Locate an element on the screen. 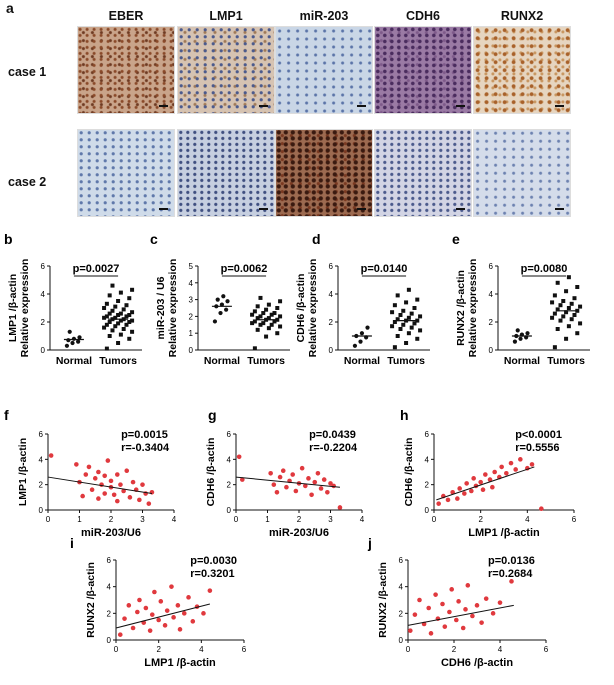 This screenshot has height=685, width=614. micrograph-case2-lmp1 is located at coordinates (226, 173).